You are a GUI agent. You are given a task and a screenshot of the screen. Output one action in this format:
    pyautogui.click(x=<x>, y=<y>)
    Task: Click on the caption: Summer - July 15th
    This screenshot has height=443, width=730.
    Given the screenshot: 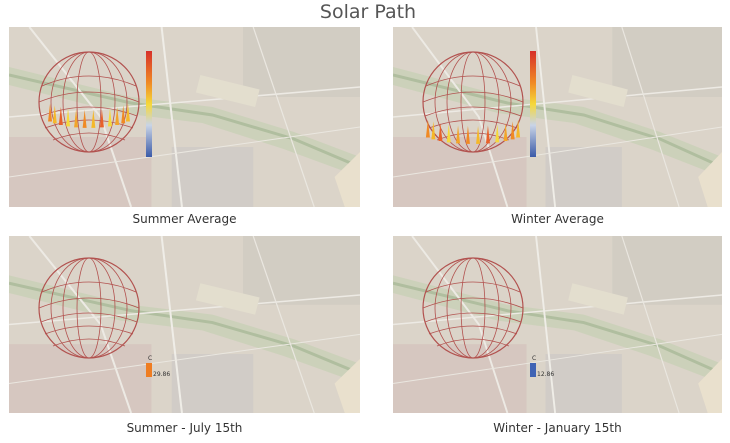 What is the action you would take?
    pyautogui.click(x=185, y=428)
    